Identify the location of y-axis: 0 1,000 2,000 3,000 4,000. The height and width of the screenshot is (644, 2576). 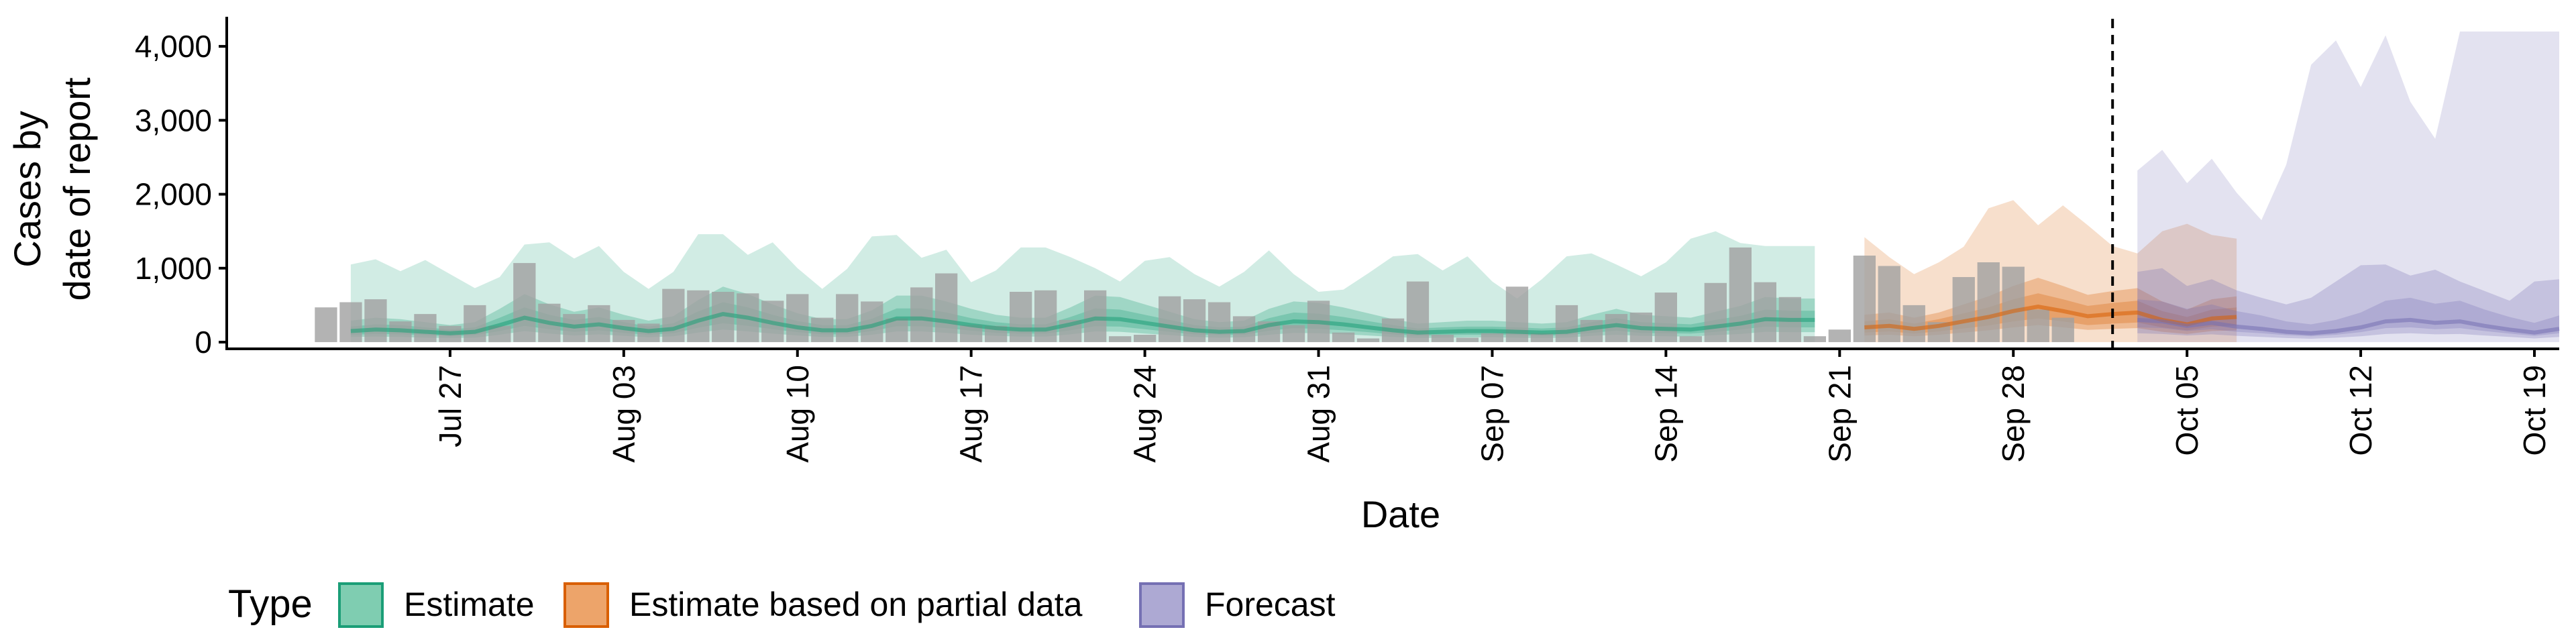
(181, 188).